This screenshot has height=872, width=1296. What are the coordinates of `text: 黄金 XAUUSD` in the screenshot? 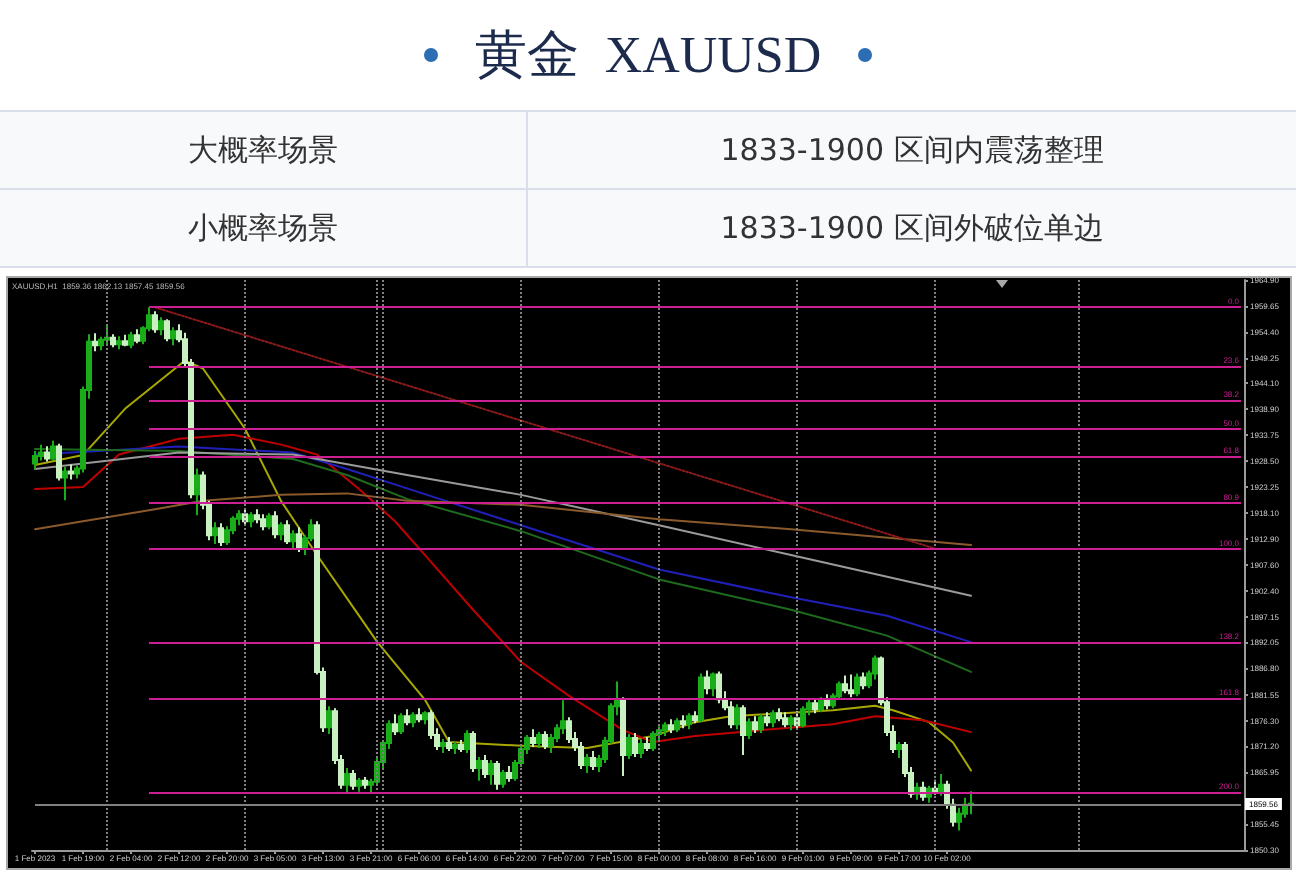 It's located at (648, 55).